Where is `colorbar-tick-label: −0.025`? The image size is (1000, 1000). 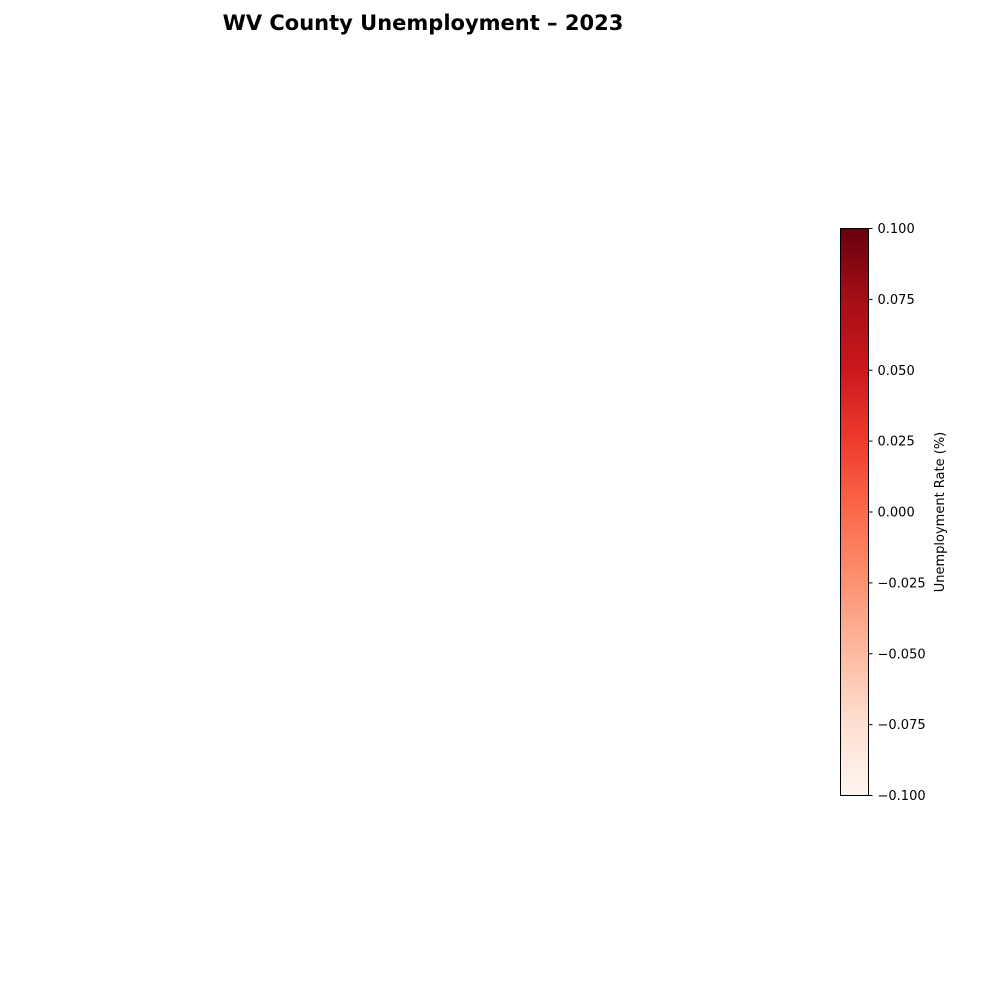
colorbar-tick-label: −0.025 is located at coordinates (902, 583).